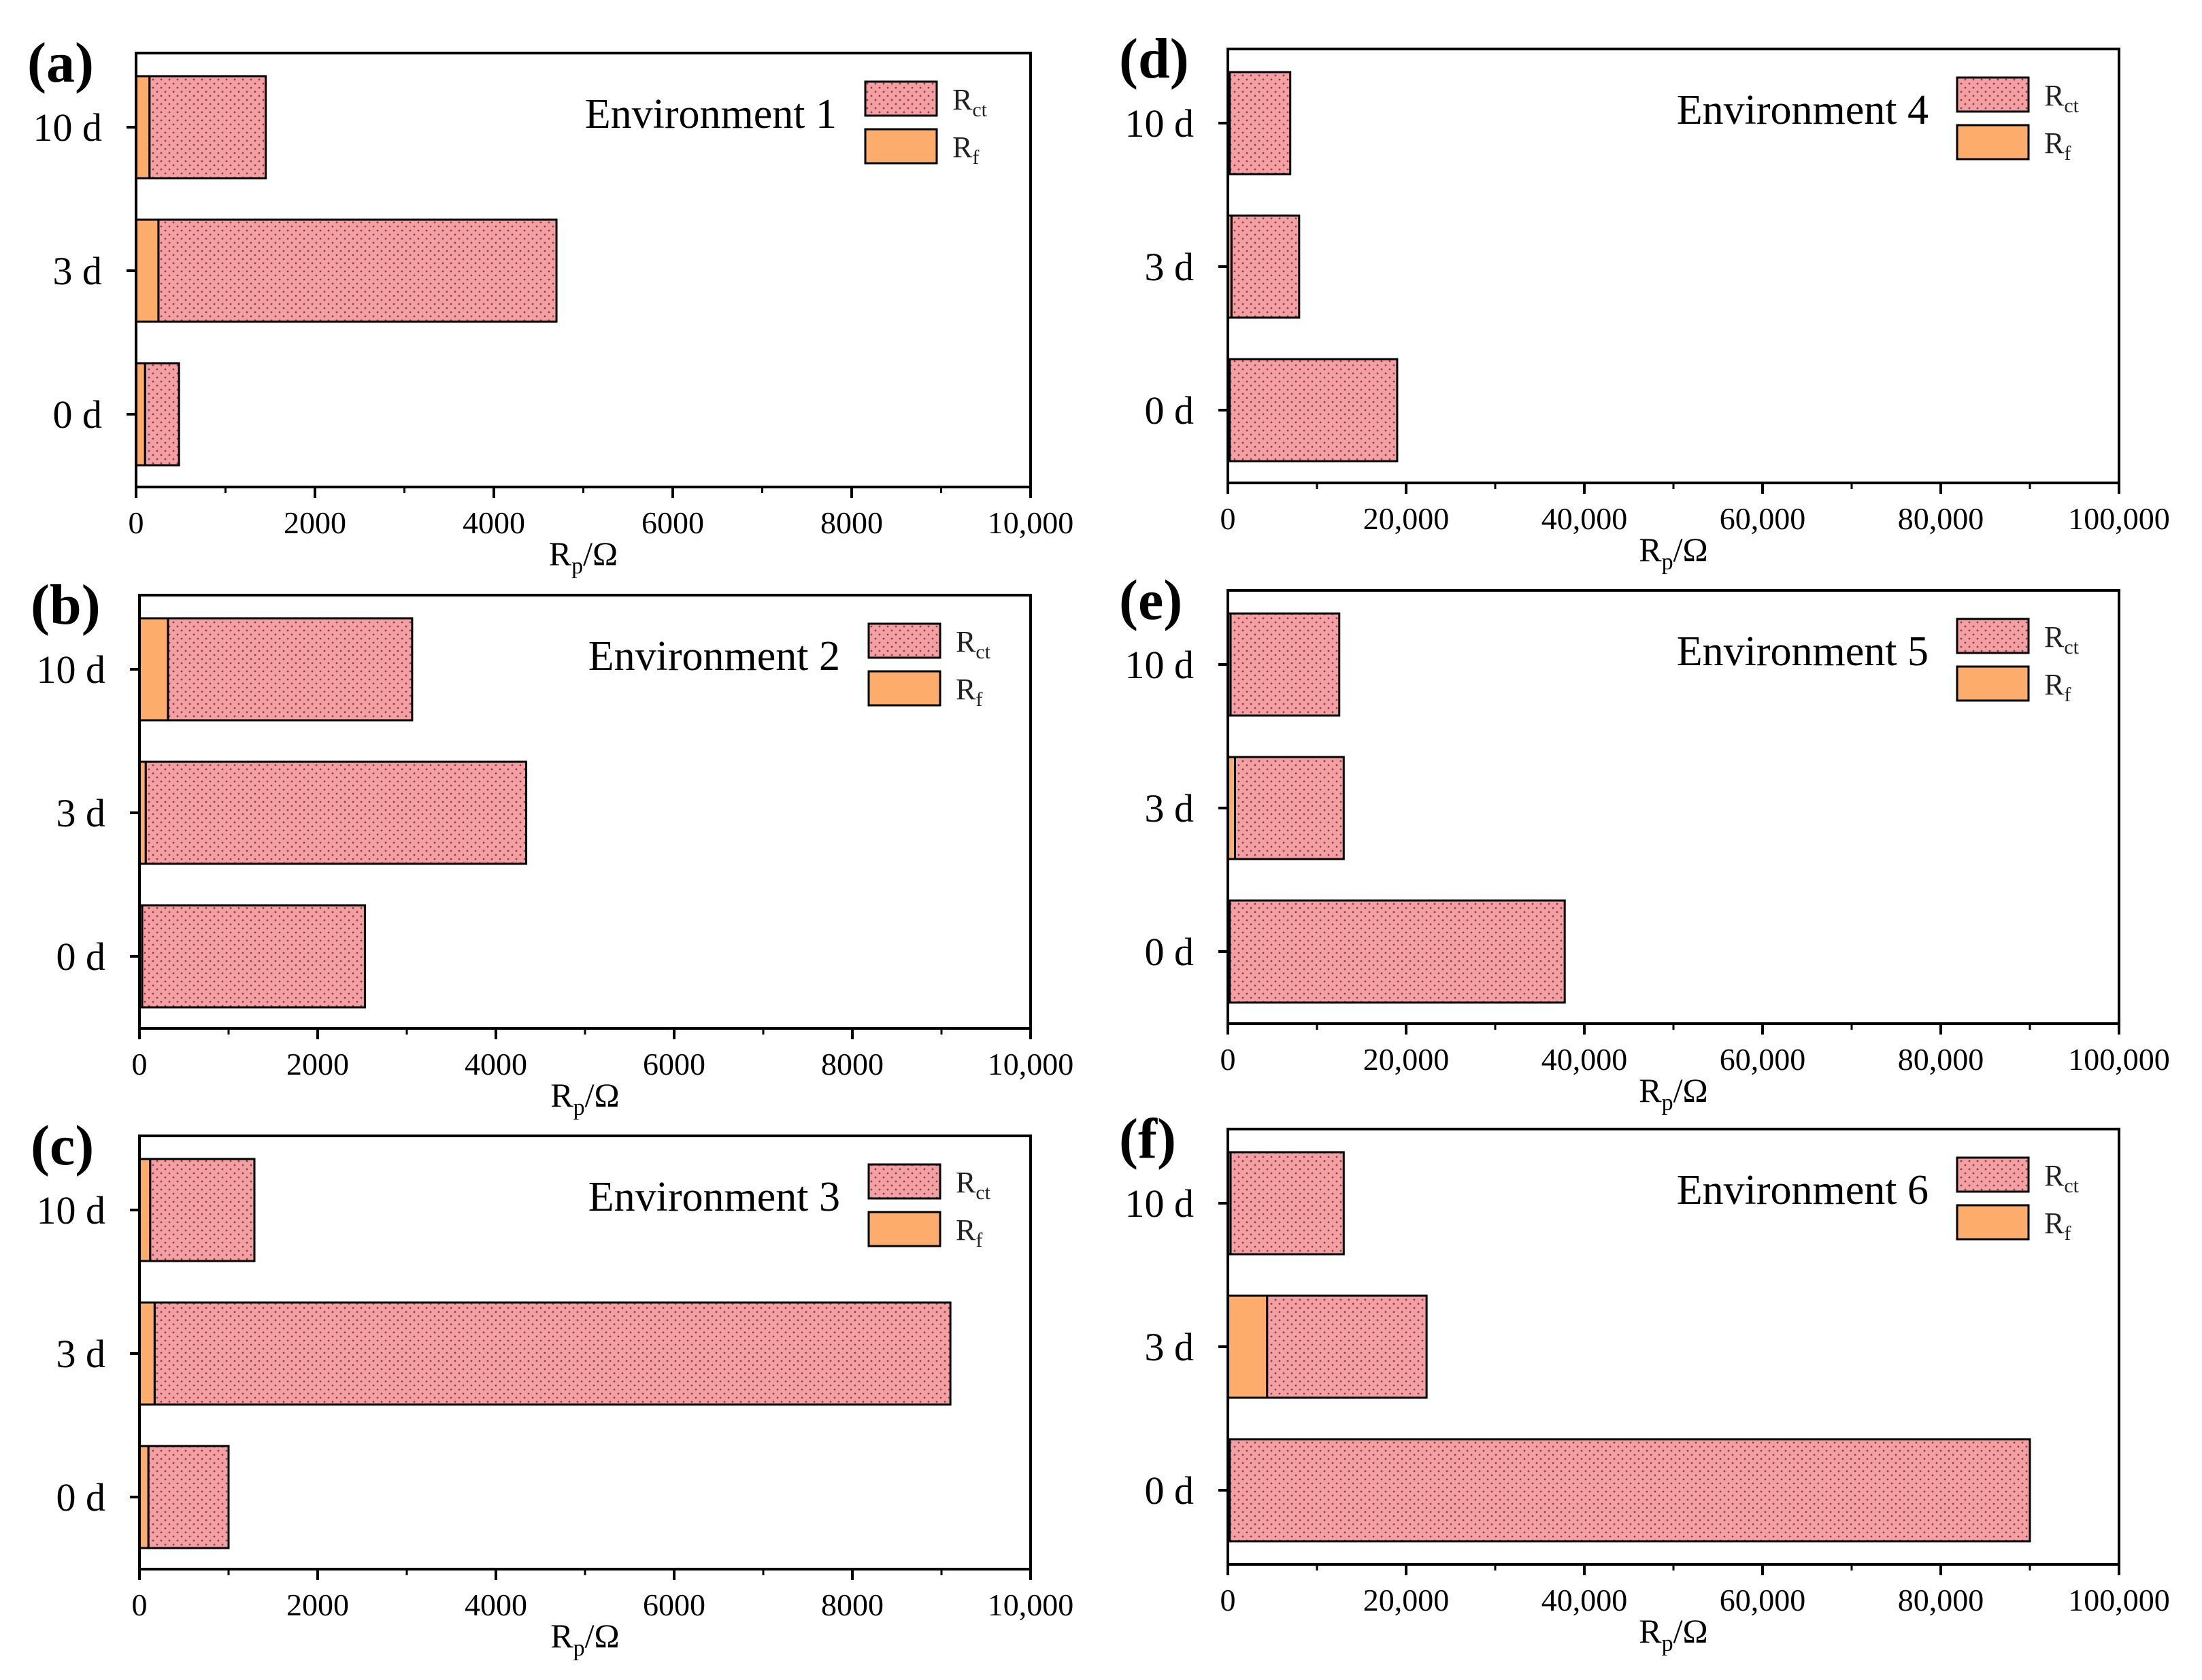 This screenshot has height=1680, width=2202. I want to click on panel-letter: (e), so click(1150, 600).